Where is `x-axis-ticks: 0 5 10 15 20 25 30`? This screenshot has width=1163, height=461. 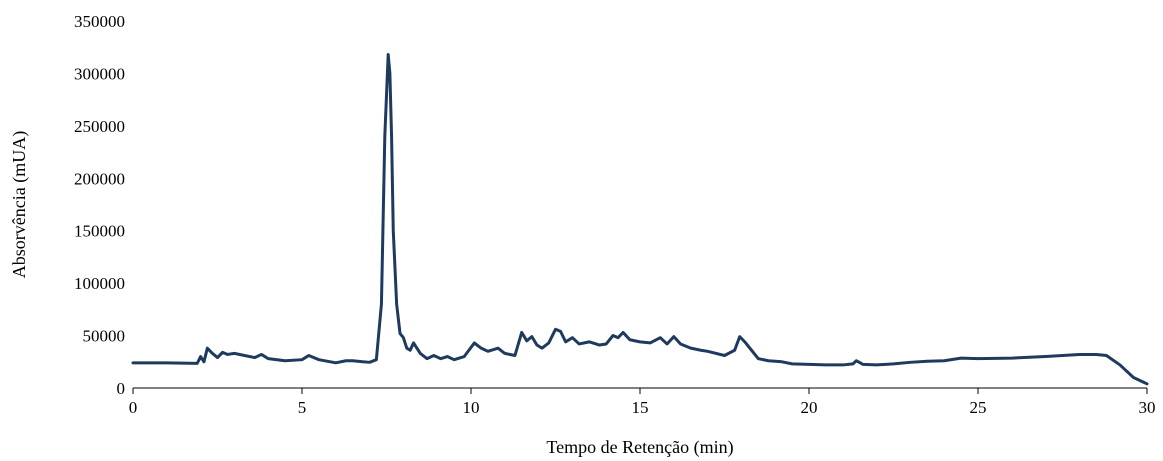
x-axis-ticks: 0 5 10 15 20 25 30 is located at coordinates (642, 402).